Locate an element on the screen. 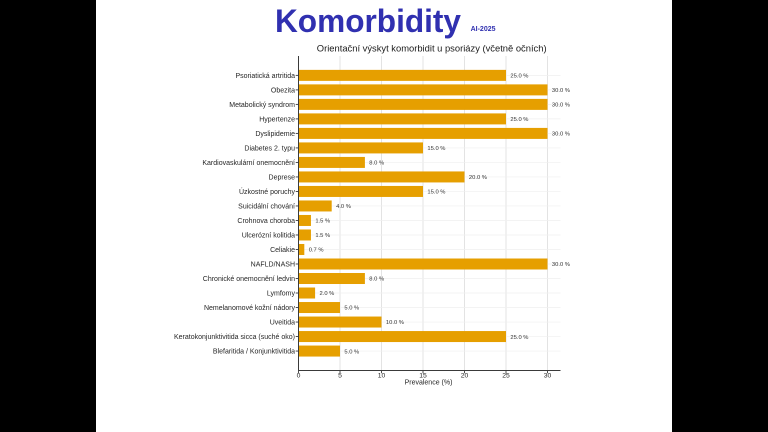 The height and width of the screenshot is (432, 768). svg-text: Deprese is located at coordinates (282, 177).